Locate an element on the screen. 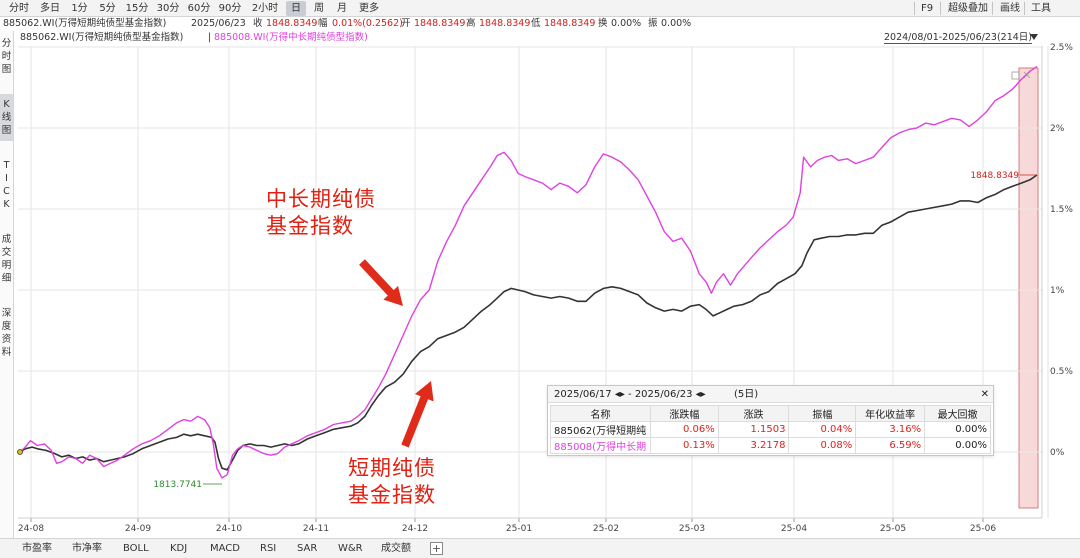 This screenshot has height=558, width=1080. high-label: 高 is located at coordinates (471, 23).